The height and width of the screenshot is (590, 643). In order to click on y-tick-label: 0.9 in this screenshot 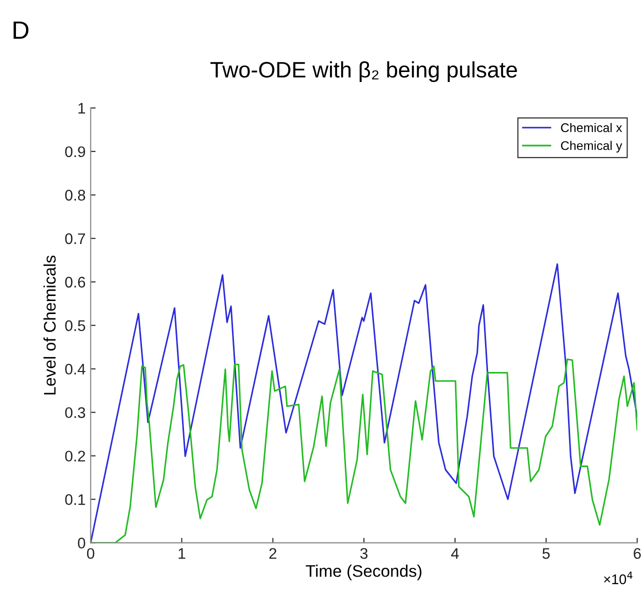, I will do `click(75, 152)`.